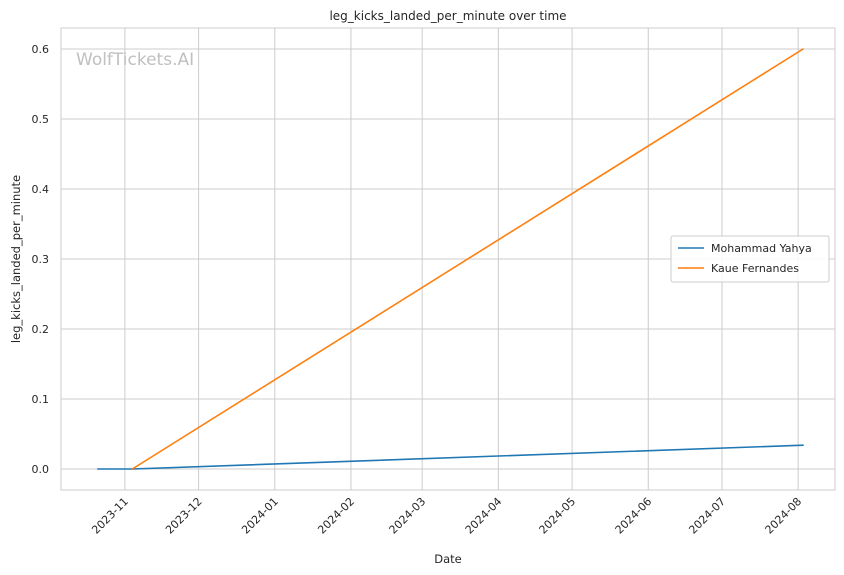 This screenshot has width=844, height=575. I want to click on y-tick-label: 0.2, so click(41, 329).